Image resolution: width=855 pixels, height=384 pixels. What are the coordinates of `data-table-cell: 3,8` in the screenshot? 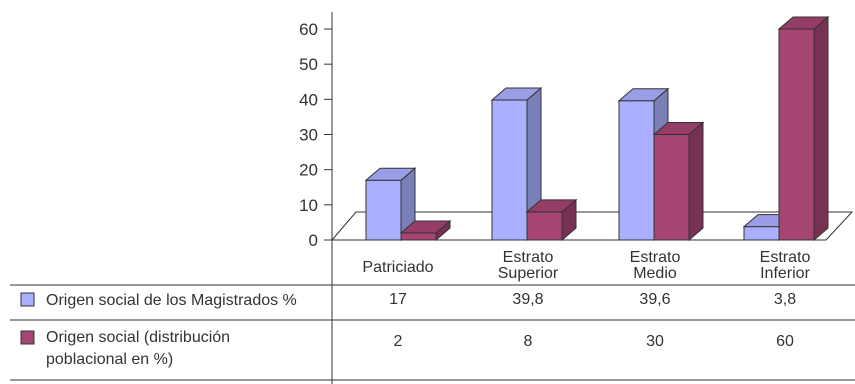 It's located at (785, 299).